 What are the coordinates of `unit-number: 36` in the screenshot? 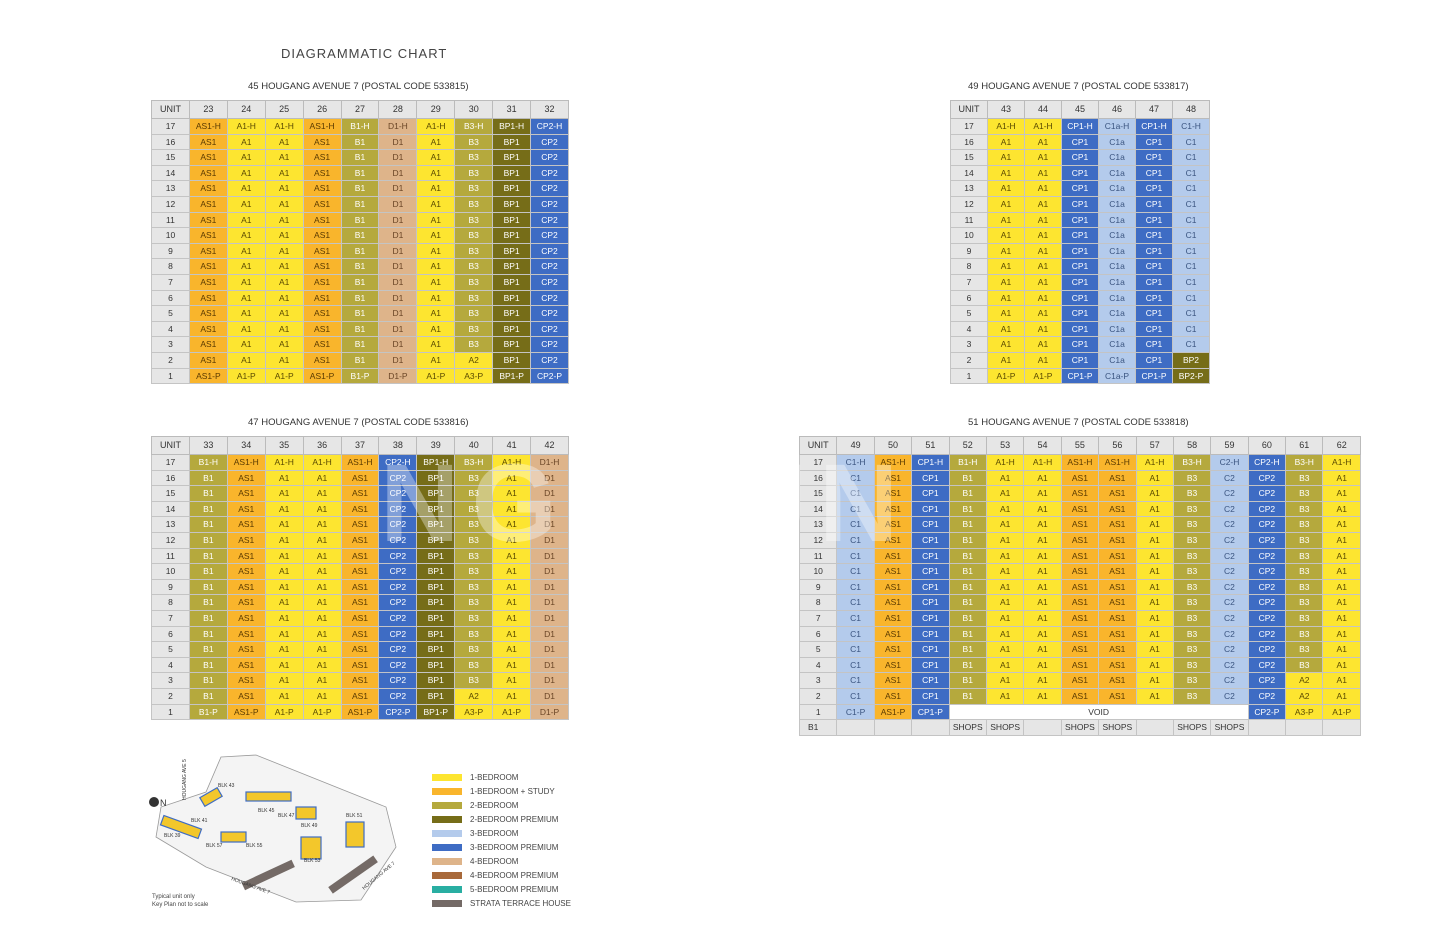 It's located at (322, 445).